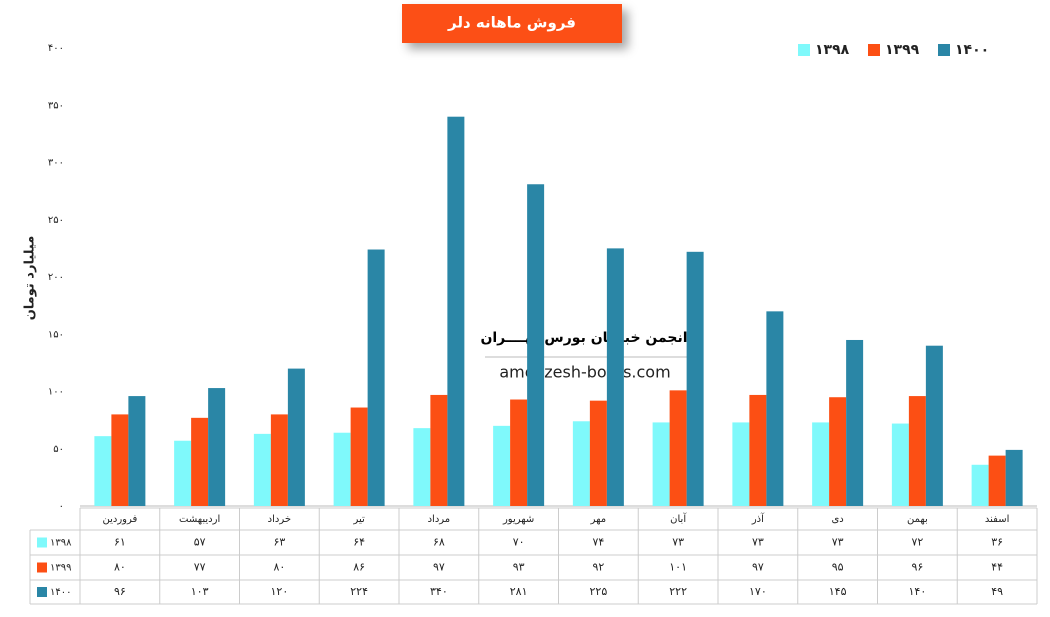 The height and width of the screenshot is (617, 1050). I want to click on x-tick-label: آبان, so click(678, 518).